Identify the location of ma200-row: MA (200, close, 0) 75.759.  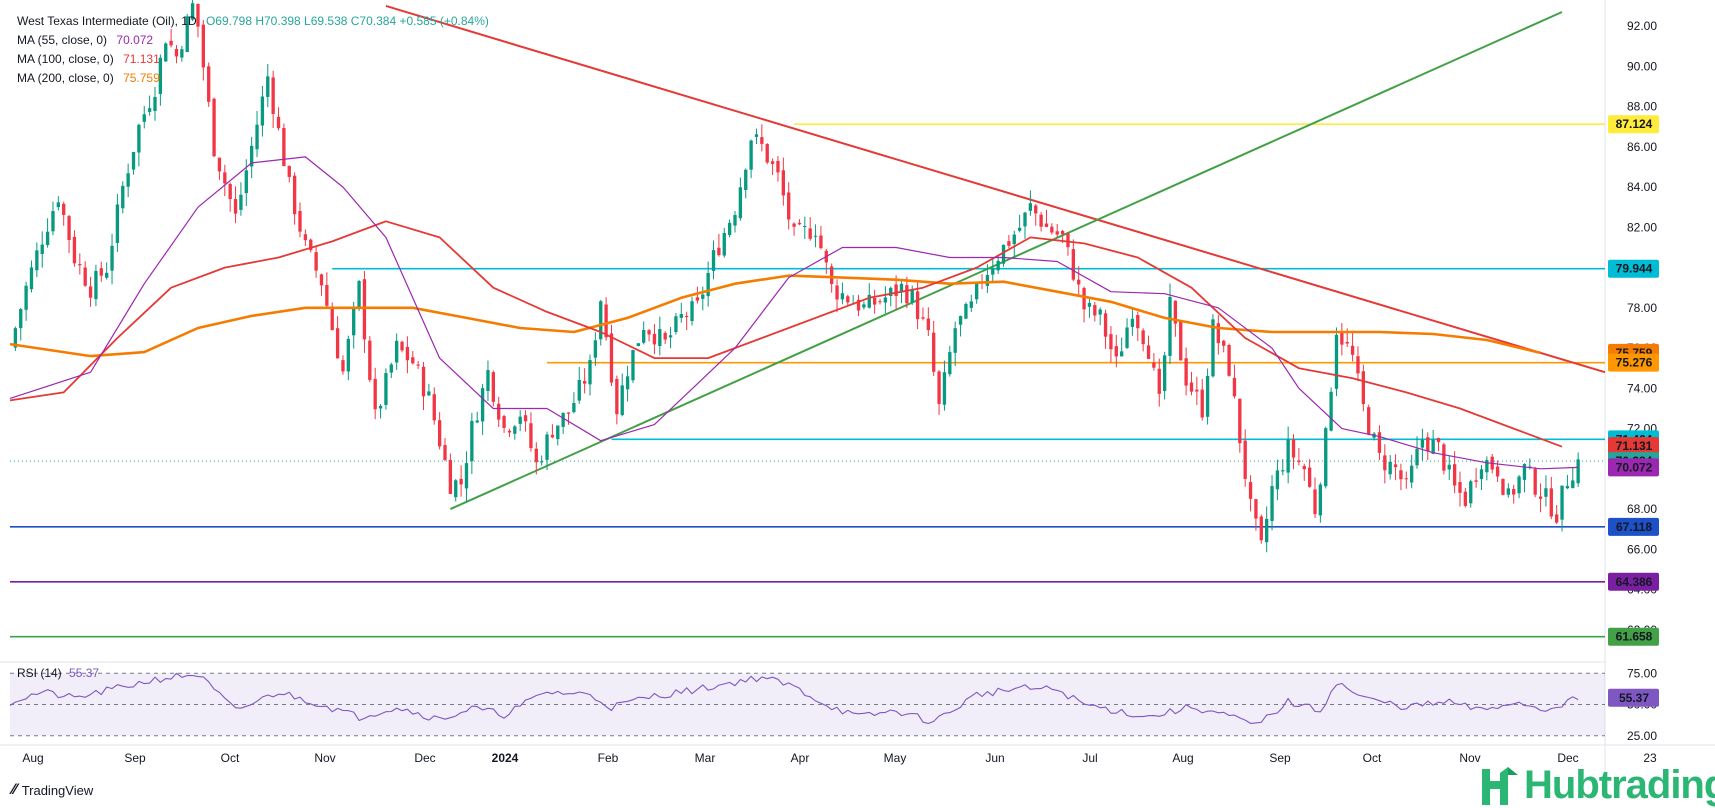
(253, 78).